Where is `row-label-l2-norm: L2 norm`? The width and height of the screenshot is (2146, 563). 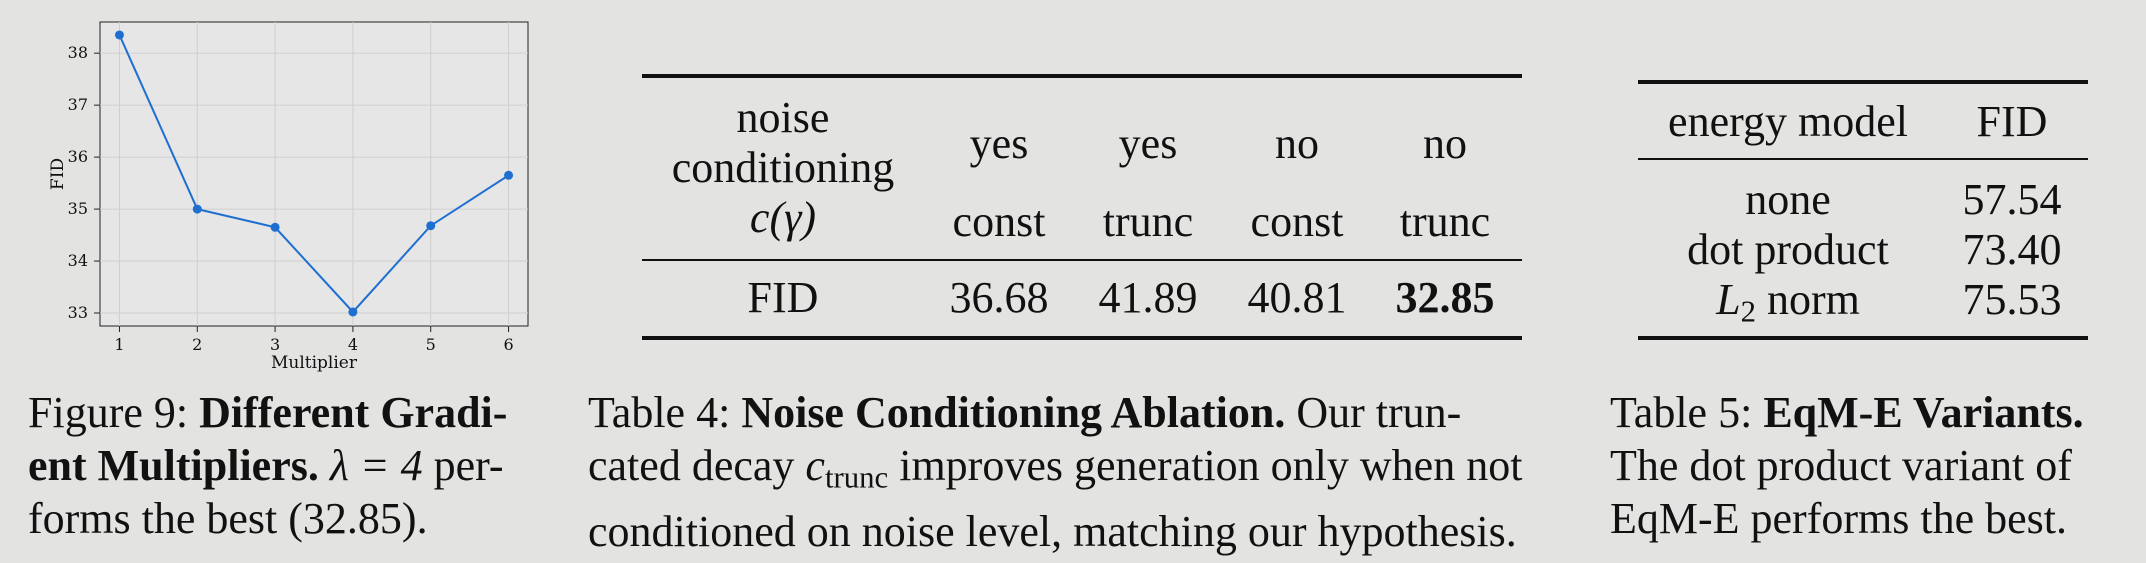
row-label-l2-norm: L2 norm is located at coordinates (1788, 302).